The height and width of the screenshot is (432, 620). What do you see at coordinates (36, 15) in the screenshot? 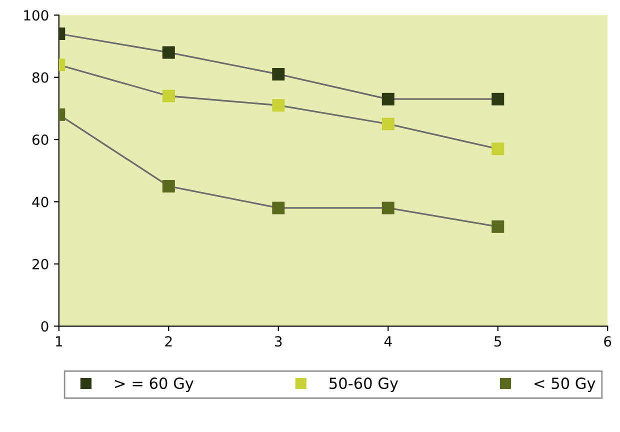
I see `y-tick-label: 100` at bounding box center [36, 15].